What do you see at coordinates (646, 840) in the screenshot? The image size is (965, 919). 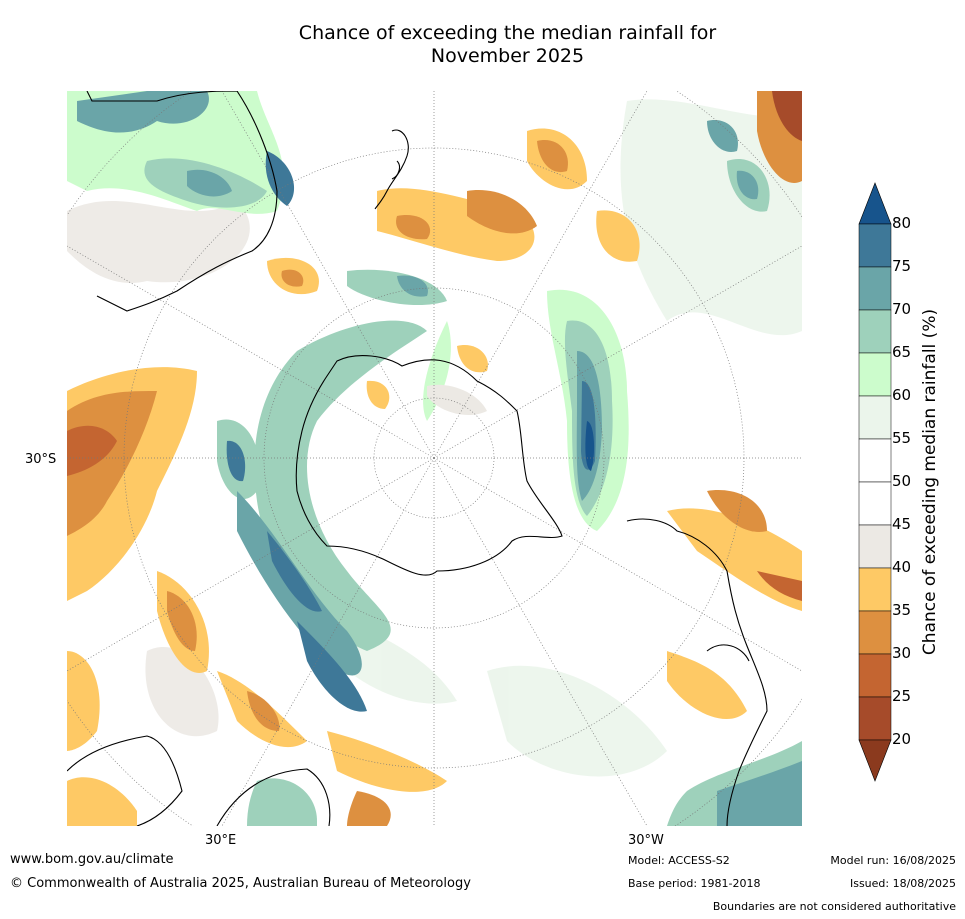 I see `lon-tick-30w: 30°W` at bounding box center [646, 840].